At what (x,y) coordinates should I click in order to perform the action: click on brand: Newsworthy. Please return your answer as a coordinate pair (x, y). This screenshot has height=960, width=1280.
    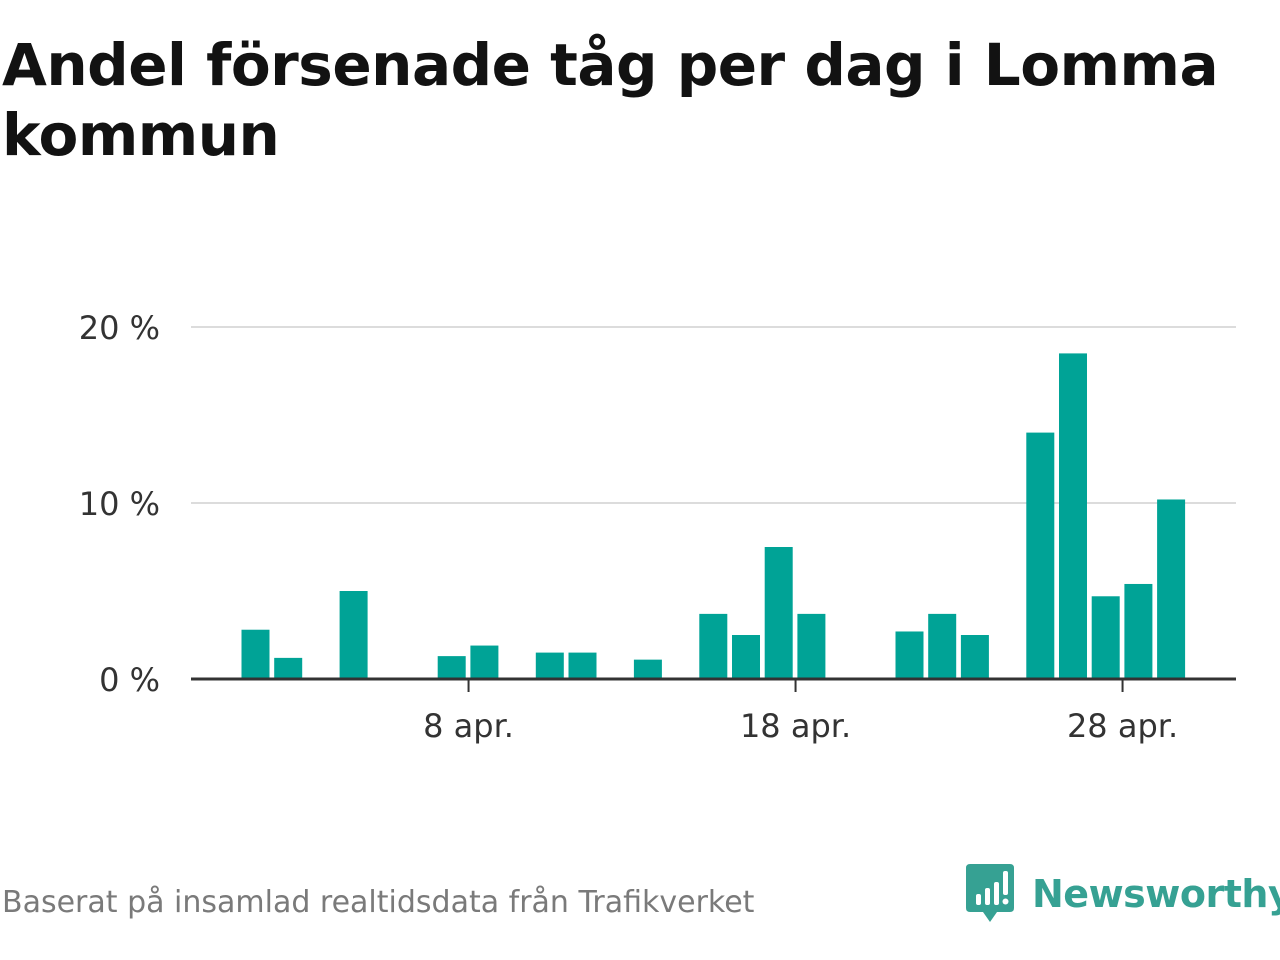
    Looking at the image, I should click on (1122, 894).